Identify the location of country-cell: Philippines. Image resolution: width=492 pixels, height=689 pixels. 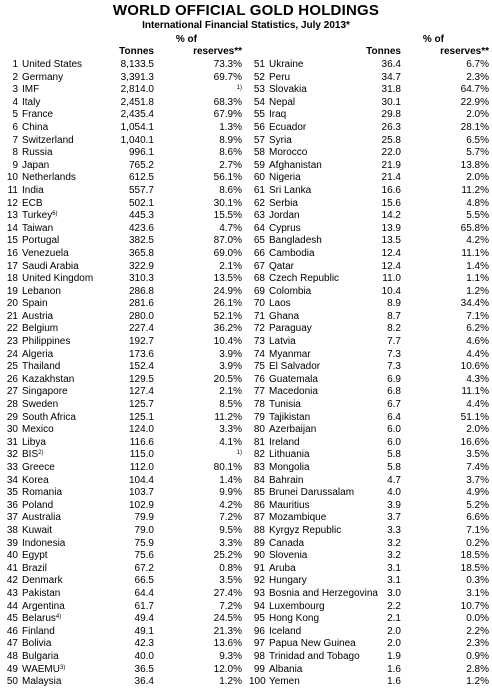
(46, 342).